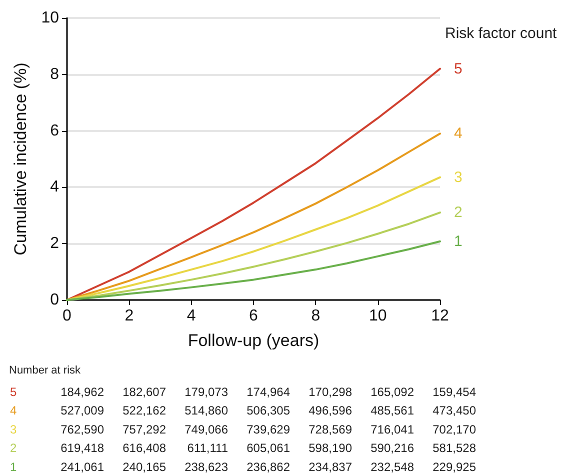 The height and width of the screenshot is (476, 587). Describe the element at coordinates (315, 316) in the screenshot. I see `x-tick-label: 8` at that location.